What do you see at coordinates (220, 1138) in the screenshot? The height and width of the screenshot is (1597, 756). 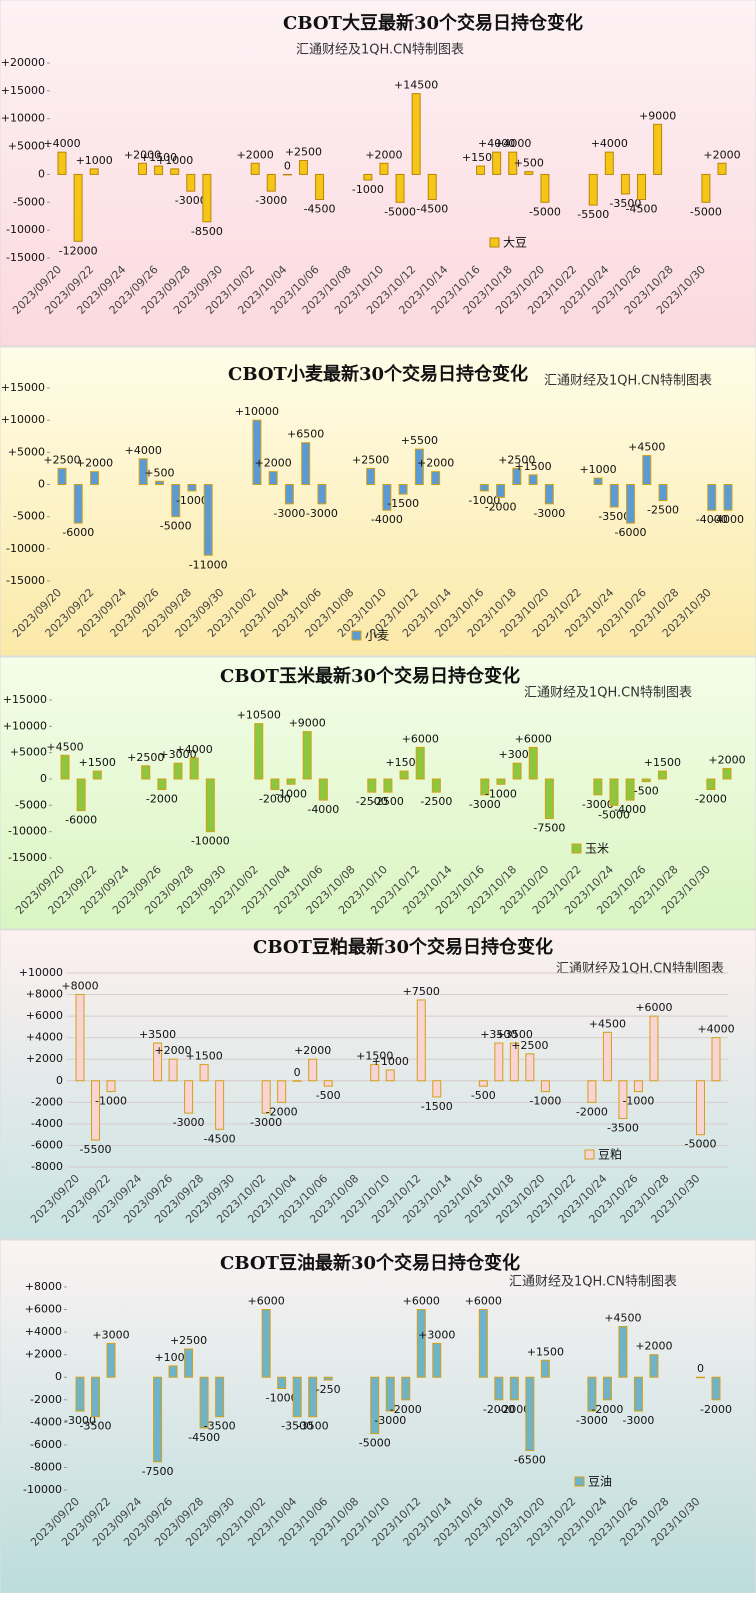 I see `data-label: -4500` at bounding box center [220, 1138].